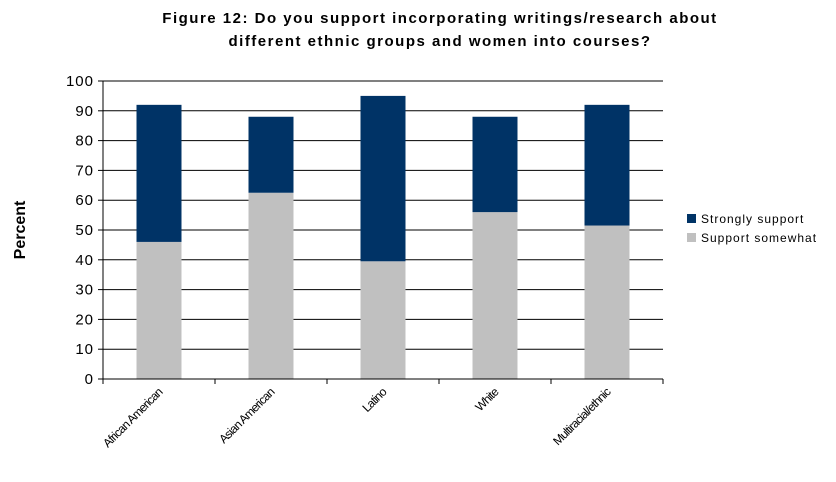  Describe the element at coordinates (246, 415) in the screenshot. I see `x-tick-label: Asian American` at that location.